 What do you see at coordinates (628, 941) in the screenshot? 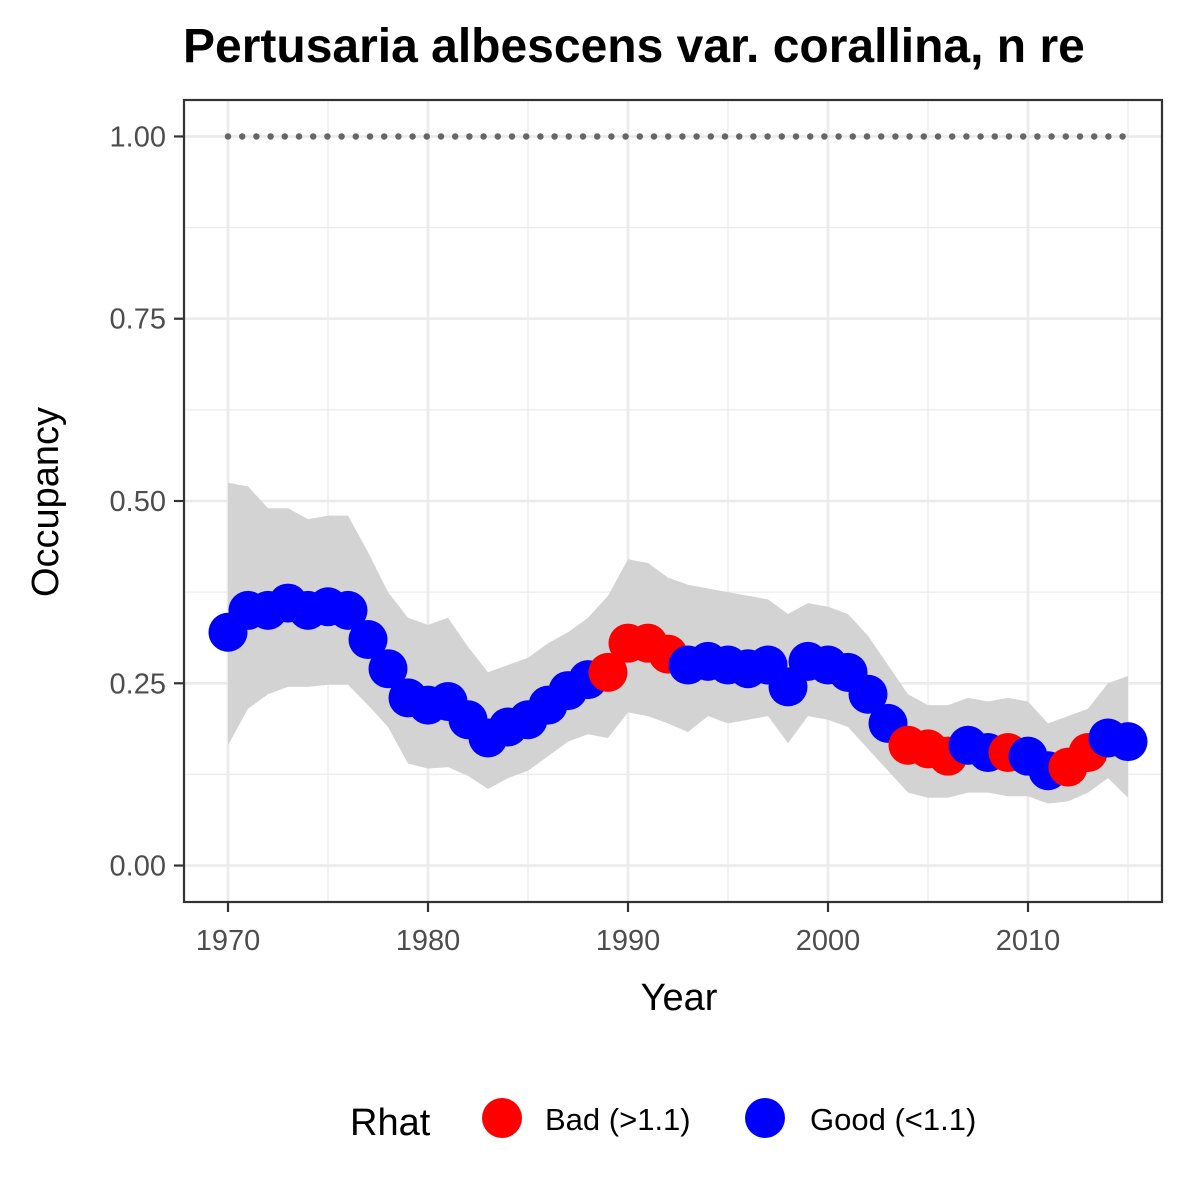
I see `x-tick-label: 1990` at bounding box center [628, 941].